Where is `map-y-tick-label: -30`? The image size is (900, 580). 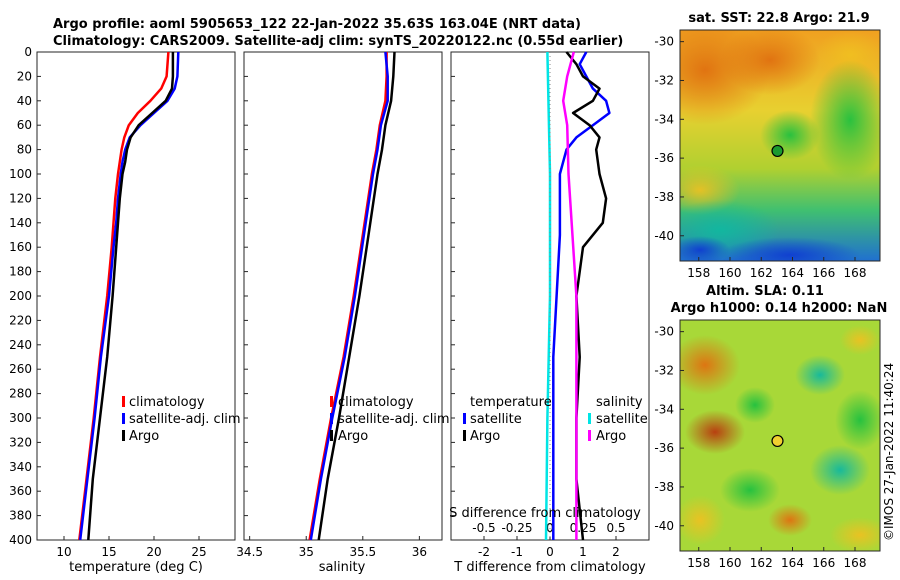
map-y-tick-label: -30 is located at coordinates (664, 332).